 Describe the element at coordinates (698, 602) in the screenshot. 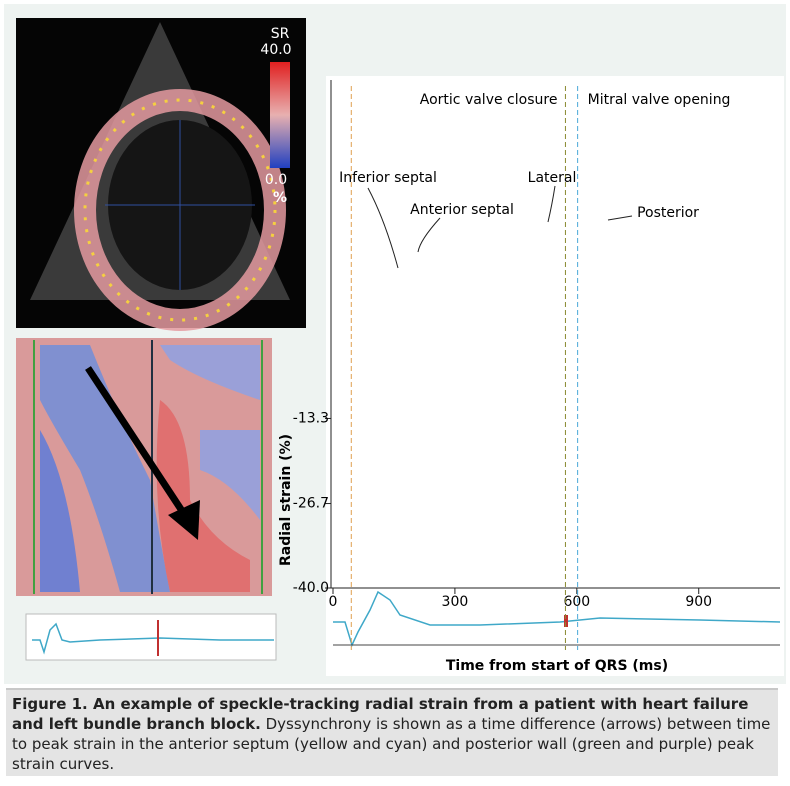

I see `x-tick-label: 900` at that location.